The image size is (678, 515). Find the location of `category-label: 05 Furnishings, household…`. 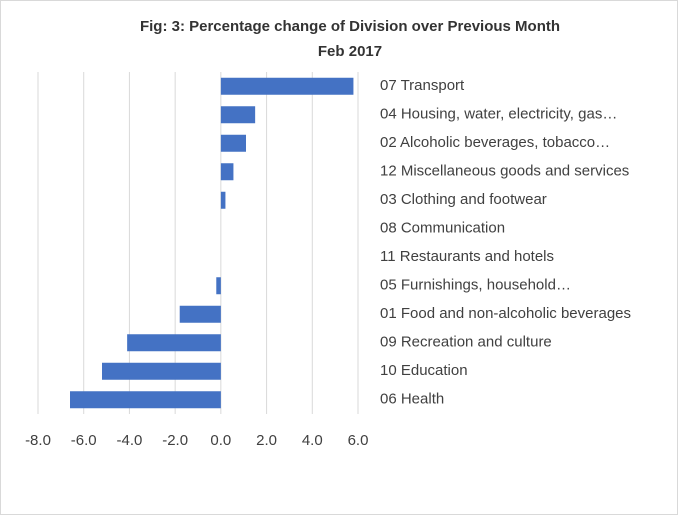

category-label: 05 Furnishings, household… is located at coordinates (475, 285).